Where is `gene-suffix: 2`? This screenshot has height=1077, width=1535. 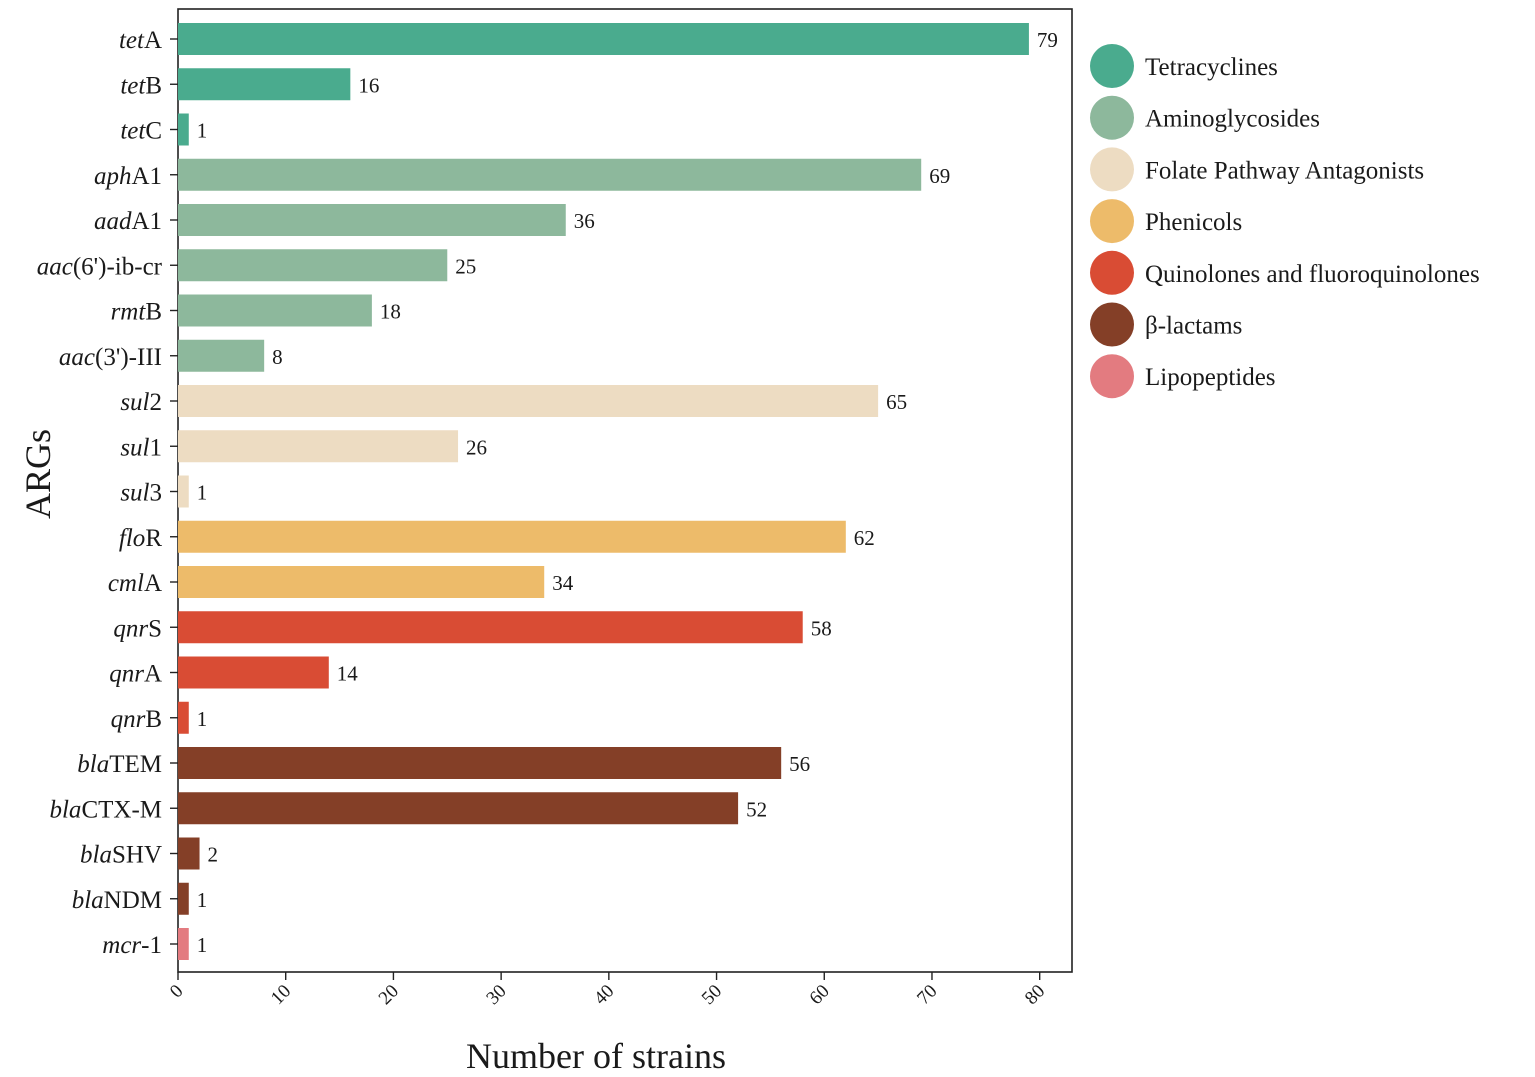
gene-suffix: 2 is located at coordinates (156, 402).